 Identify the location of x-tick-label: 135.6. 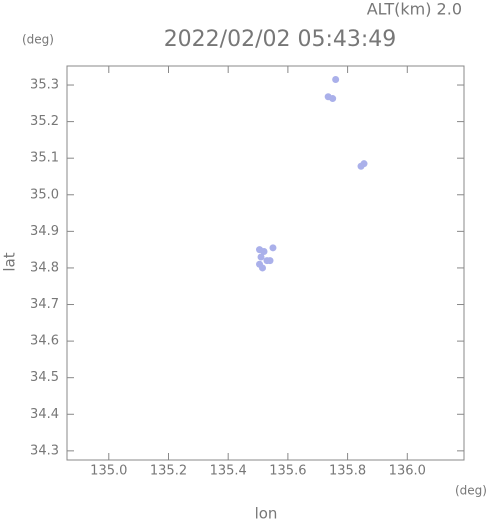
(287, 471).